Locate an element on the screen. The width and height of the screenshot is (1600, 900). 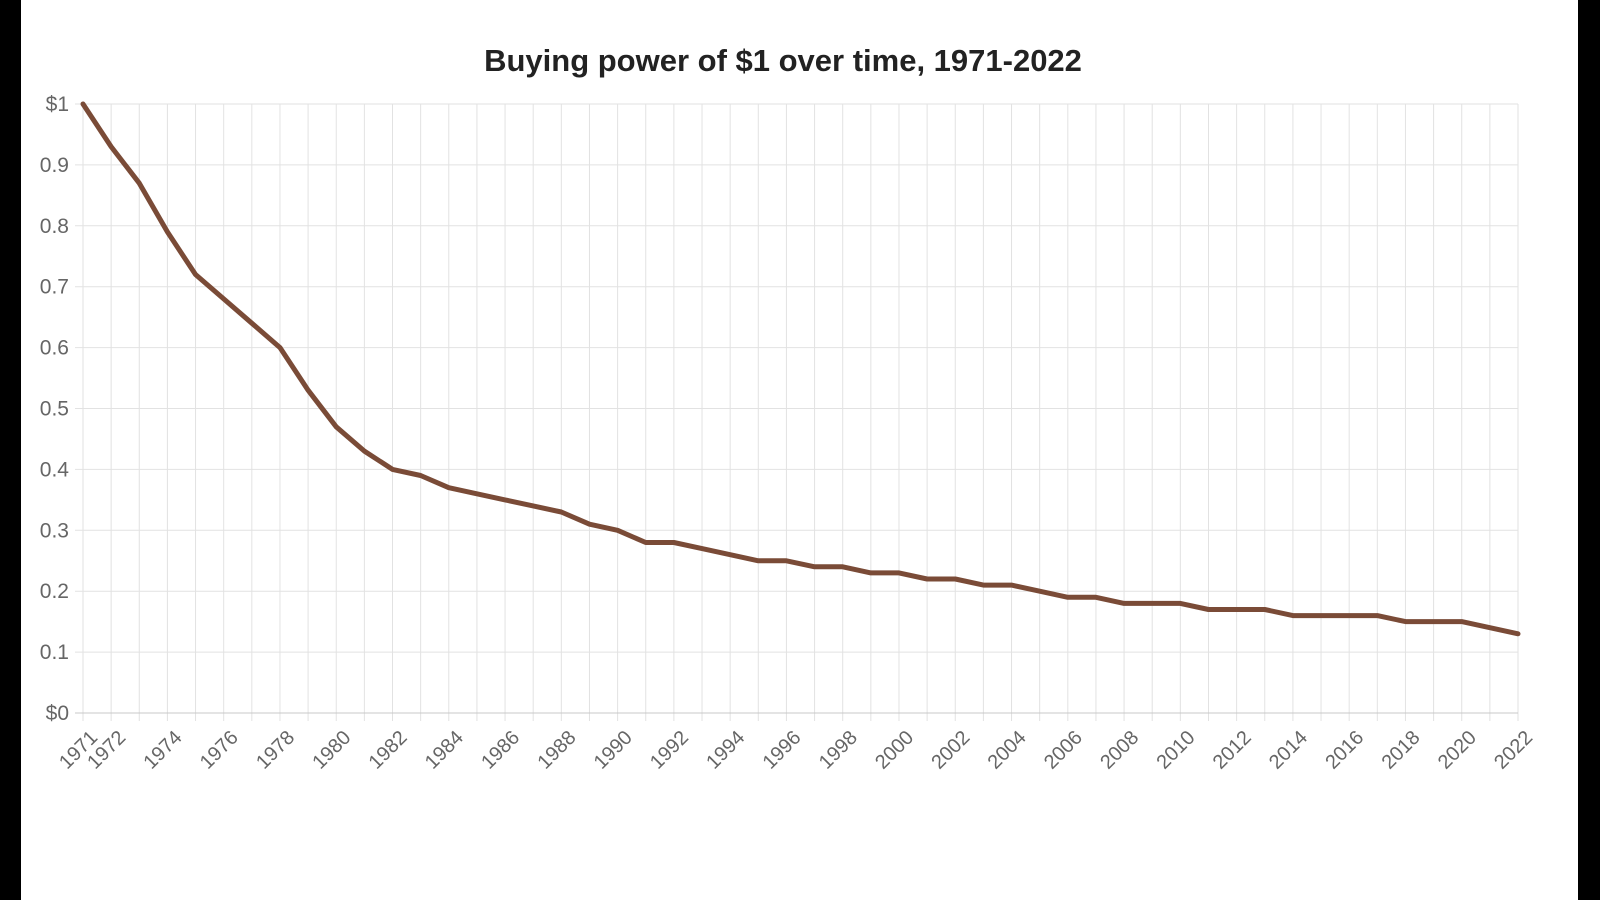
y-tick-label: 0.6 is located at coordinates (54, 348).